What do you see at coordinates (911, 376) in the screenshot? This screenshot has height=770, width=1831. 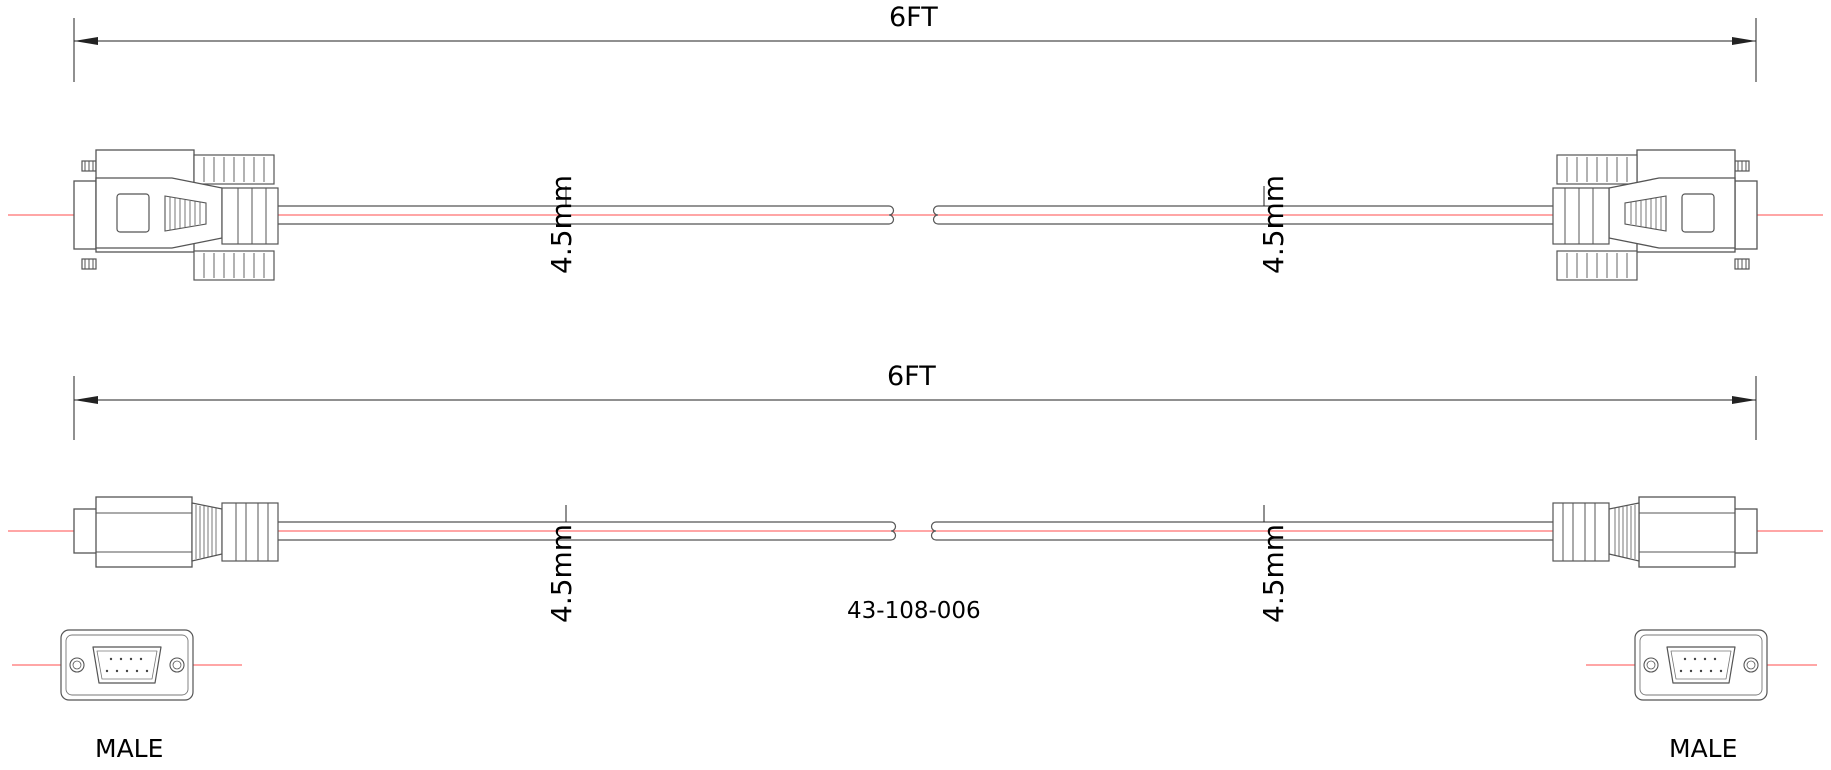 I see `side-view-length-label: 6FT` at bounding box center [911, 376].